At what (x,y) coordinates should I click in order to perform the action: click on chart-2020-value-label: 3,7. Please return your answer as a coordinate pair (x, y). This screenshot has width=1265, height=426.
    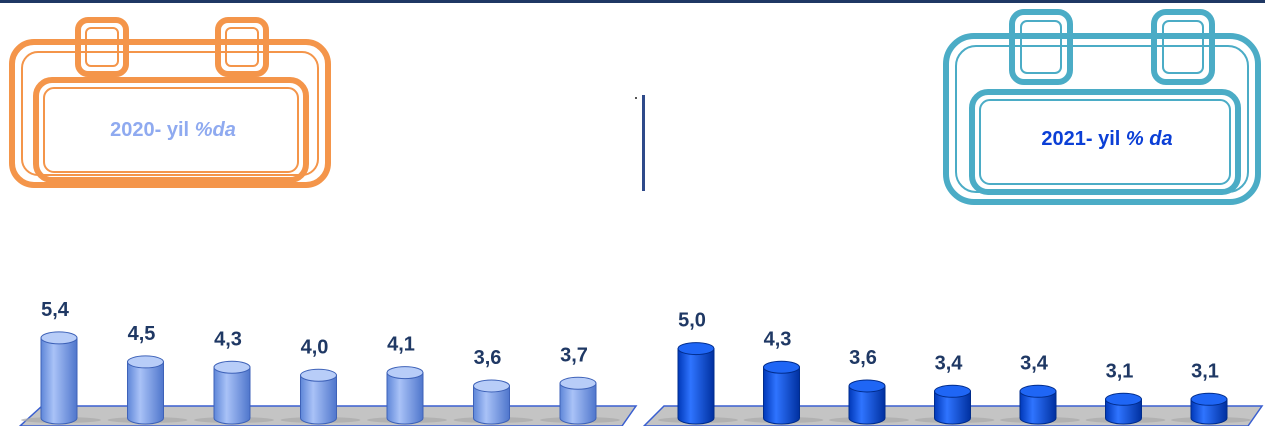
    Looking at the image, I should click on (574, 355).